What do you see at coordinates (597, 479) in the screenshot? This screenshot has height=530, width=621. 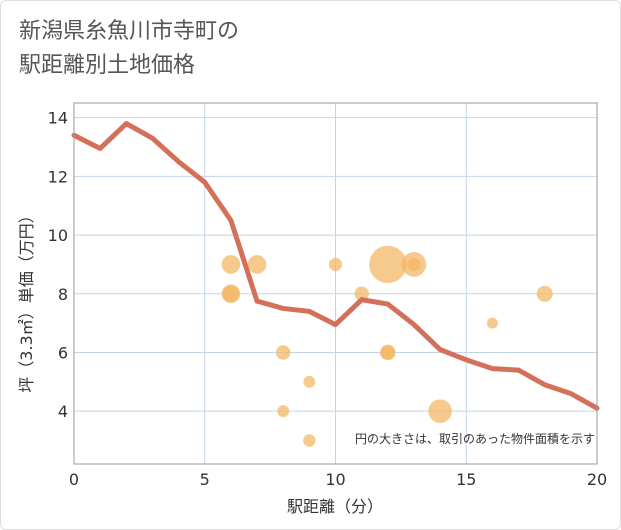 I see `x-tick-label: 20` at bounding box center [597, 479].